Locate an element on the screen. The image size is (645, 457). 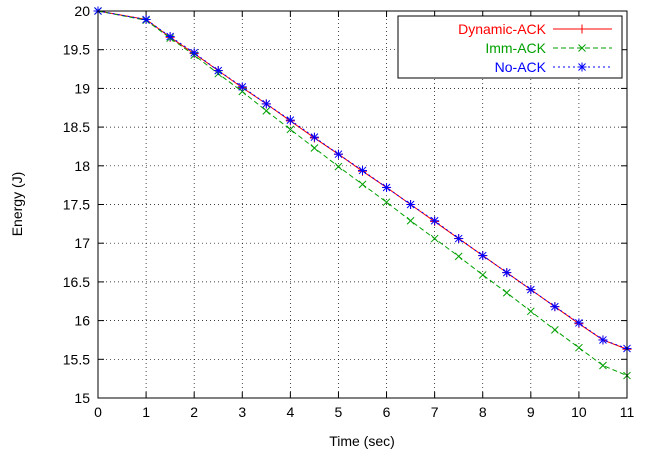
legend-box is located at coordinates (510, 47).